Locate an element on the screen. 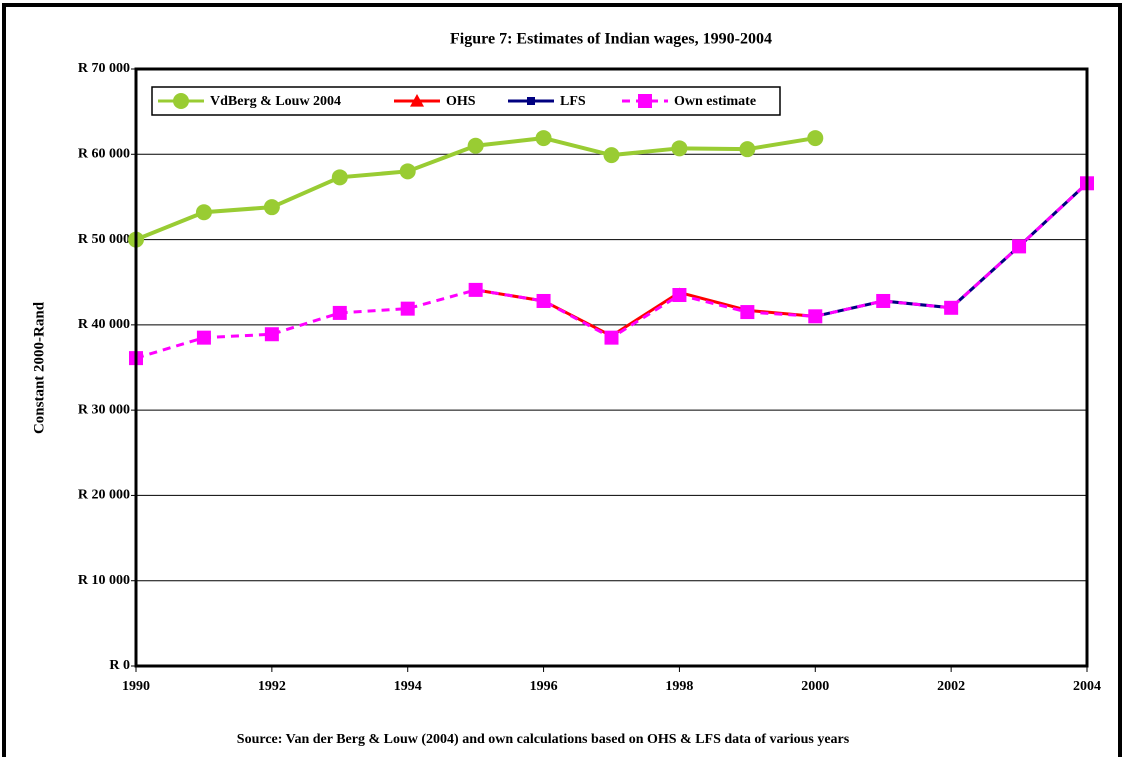  series-line is located at coordinates (951, 250).